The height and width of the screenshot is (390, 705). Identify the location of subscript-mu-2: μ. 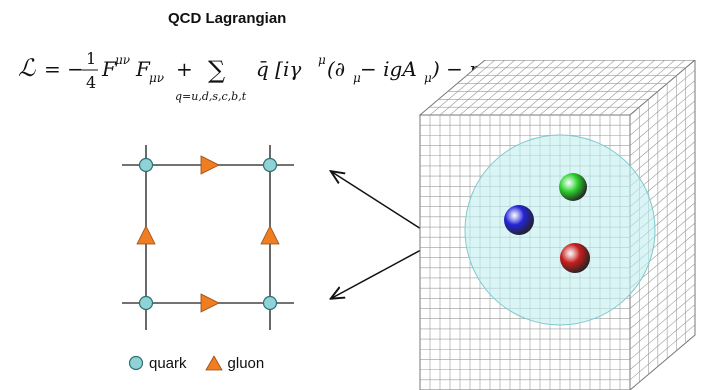
(428, 78).